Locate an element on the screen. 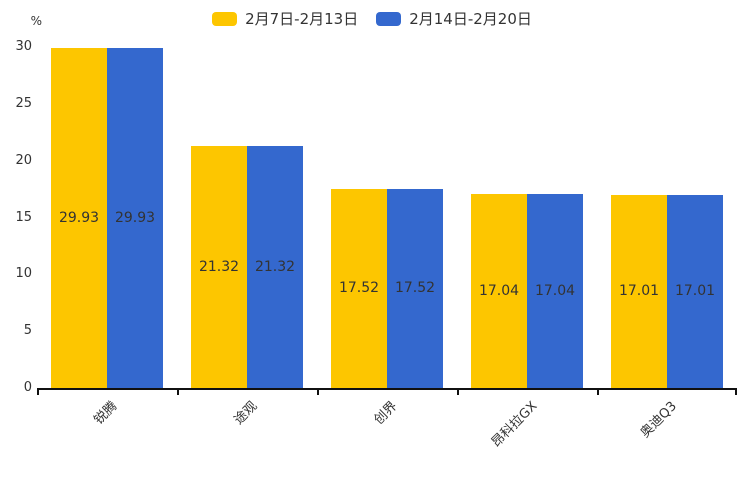  y-tick-label: 20 is located at coordinates (23, 160).